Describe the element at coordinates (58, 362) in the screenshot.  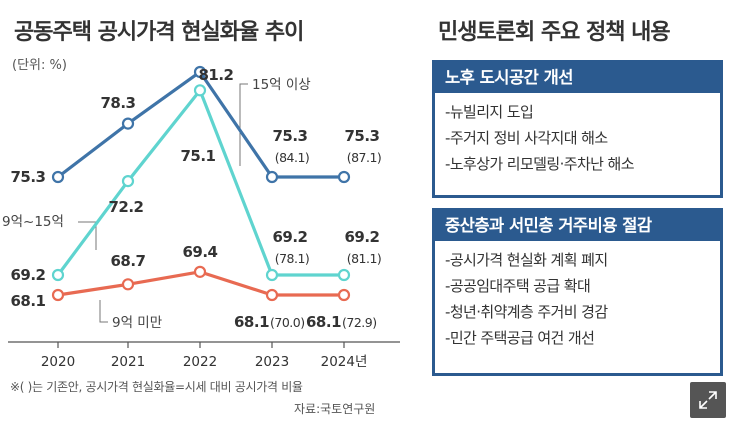
I see `x-tick-label: 2020` at that location.